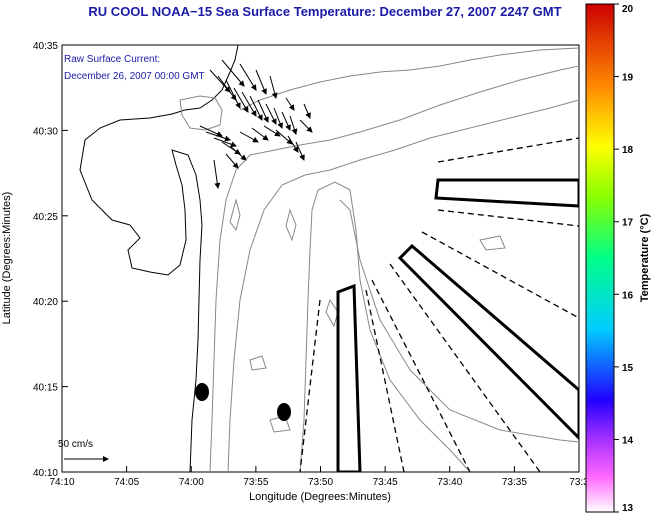 The width and height of the screenshot is (651, 518). What do you see at coordinates (45, 131) in the screenshot?
I see `y-tick-label: 40:30` at bounding box center [45, 131].